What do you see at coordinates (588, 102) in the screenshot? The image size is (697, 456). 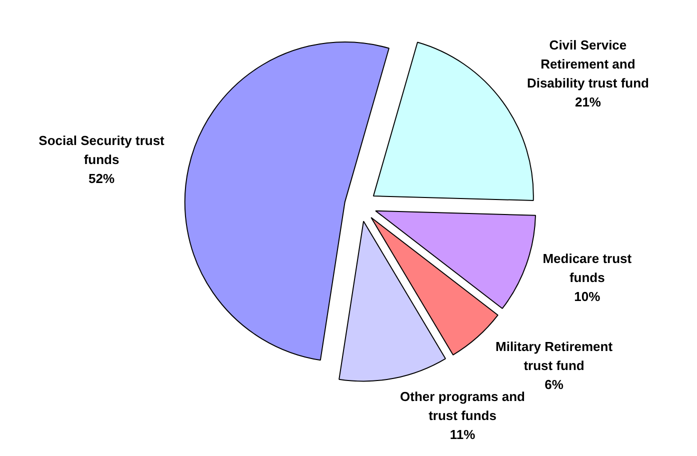 I see `data-label: 21%` at bounding box center [588, 102].